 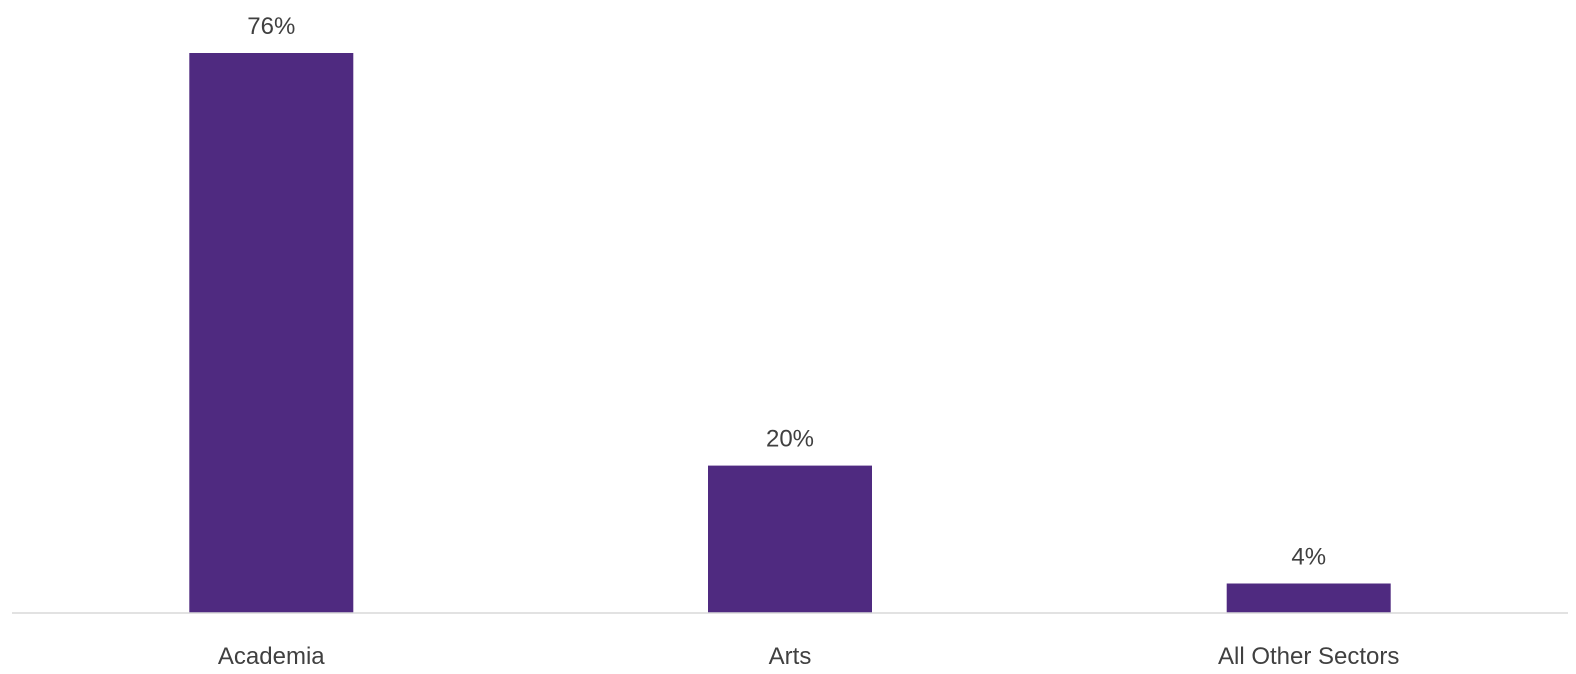 I want to click on x-tick-labels-group: Academia Arts All Other Sectors, so click(x=808, y=656).